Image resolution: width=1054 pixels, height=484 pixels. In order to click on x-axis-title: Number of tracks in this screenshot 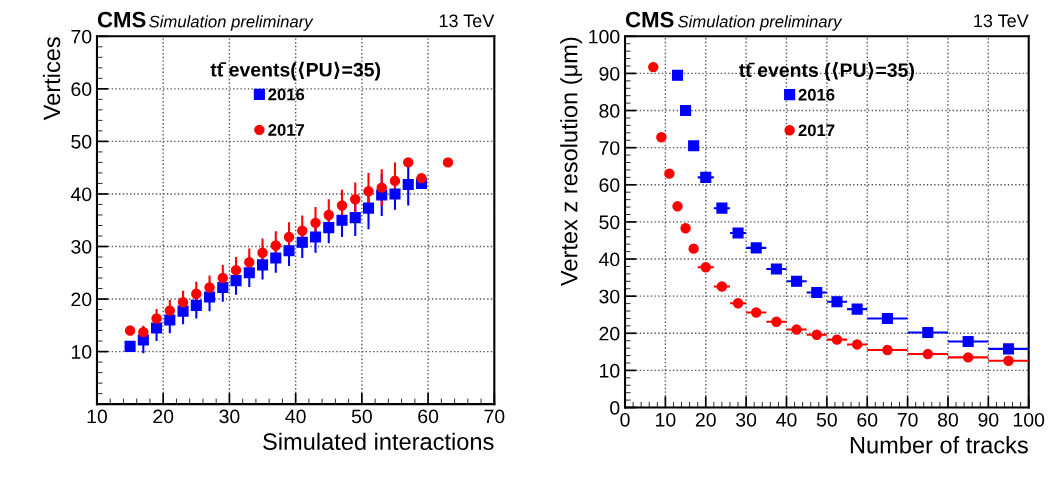, I will do `click(939, 445)`.